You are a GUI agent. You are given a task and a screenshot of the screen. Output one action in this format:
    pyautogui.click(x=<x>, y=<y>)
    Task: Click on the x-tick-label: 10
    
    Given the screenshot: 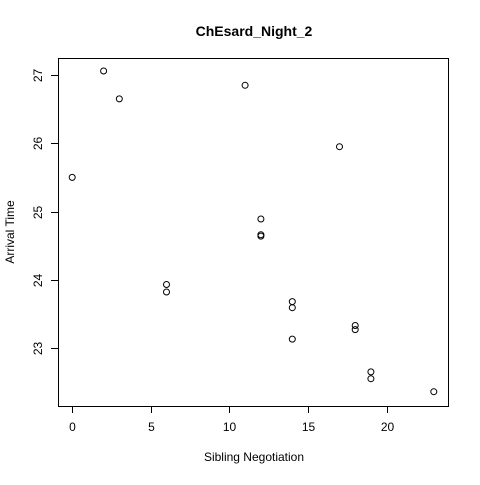 What is the action you would take?
    pyautogui.click(x=230, y=427)
    